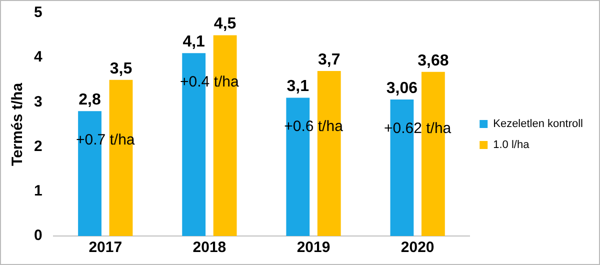 The image size is (600, 265). I want to click on legend-label: 1.0 l/ha, so click(511, 145).